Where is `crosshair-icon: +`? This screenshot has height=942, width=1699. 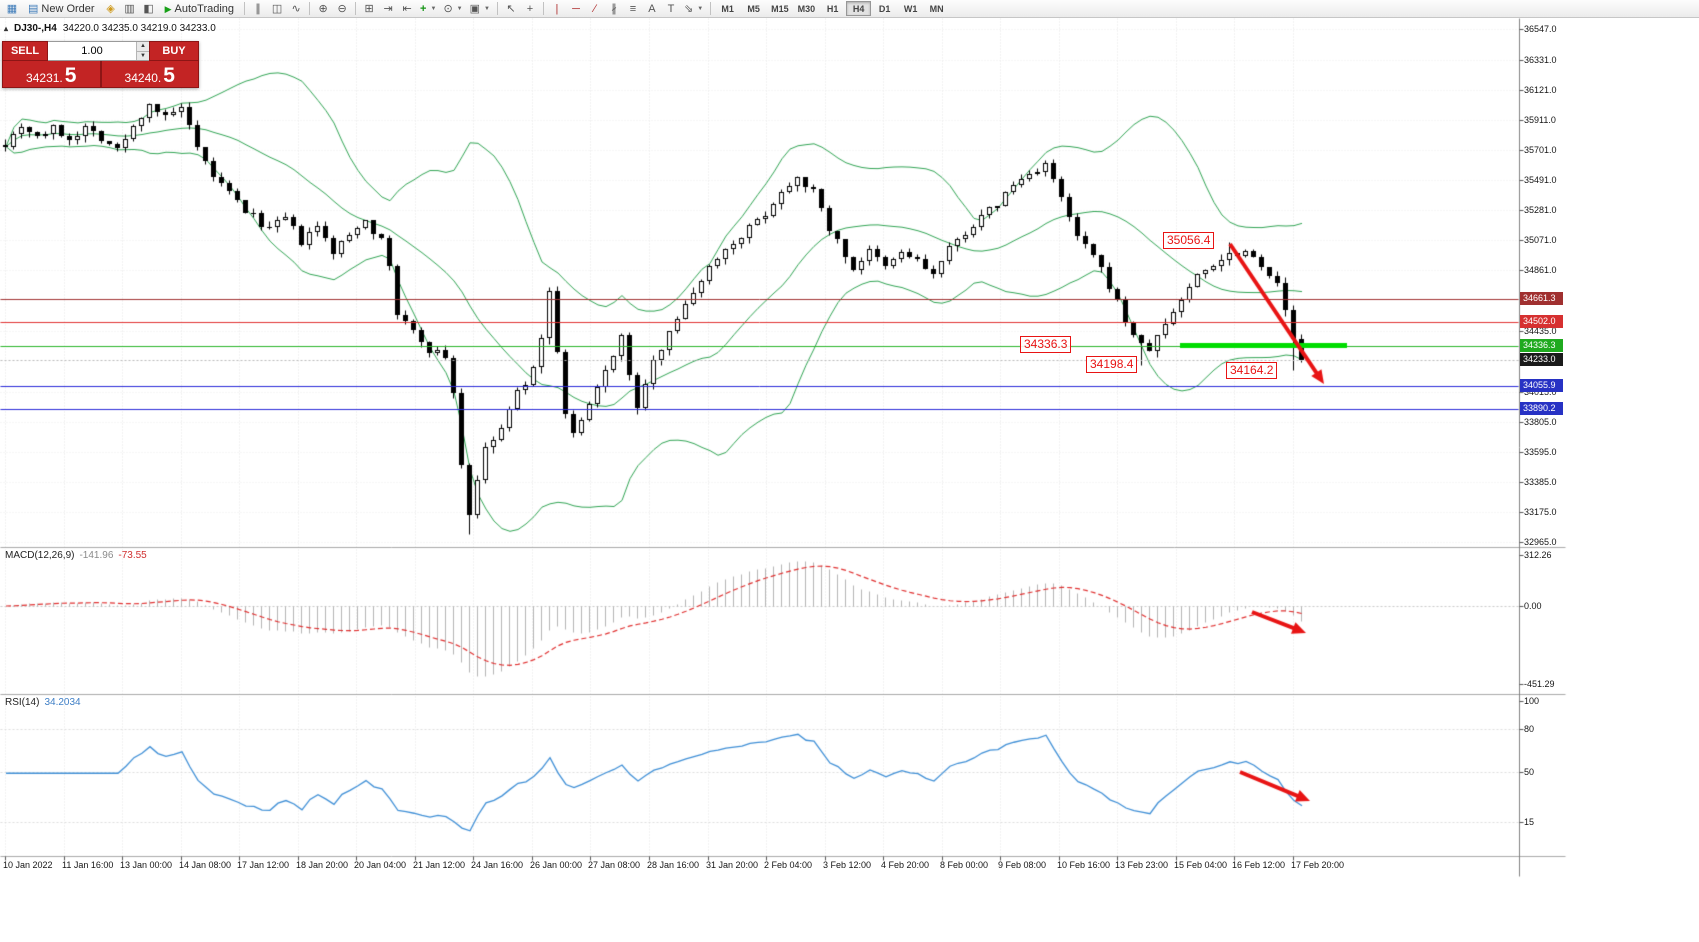
crosshair-icon: + is located at coordinates (530, 8).